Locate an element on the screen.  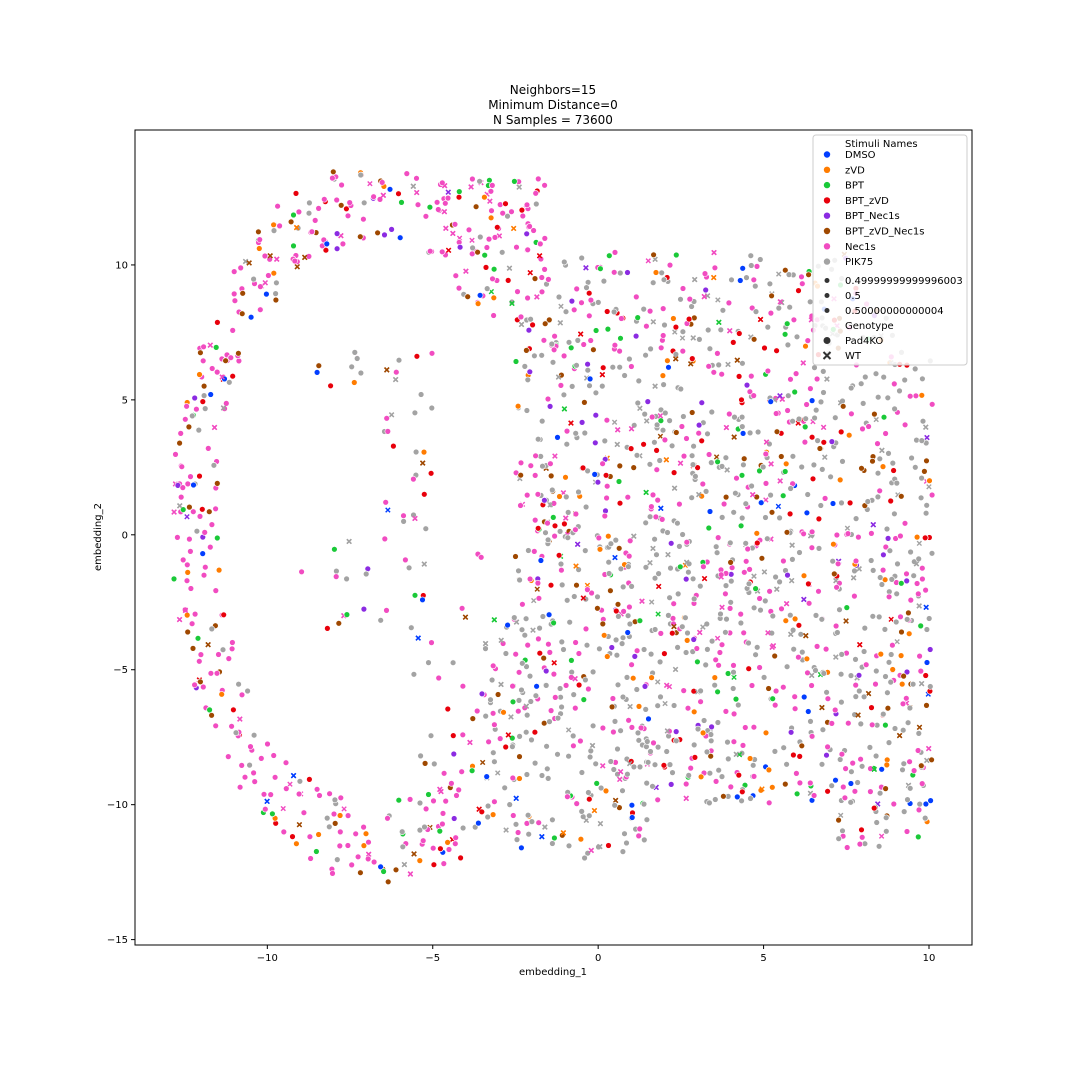
chart-title-line-3: N Samples = 73600 is located at coordinates (553, 120).